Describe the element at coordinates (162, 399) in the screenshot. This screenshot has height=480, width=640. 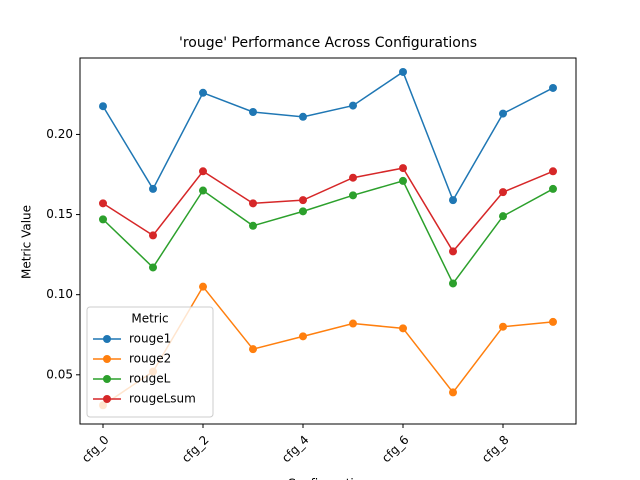
I see `legend-label: rougeLsum` at that location.